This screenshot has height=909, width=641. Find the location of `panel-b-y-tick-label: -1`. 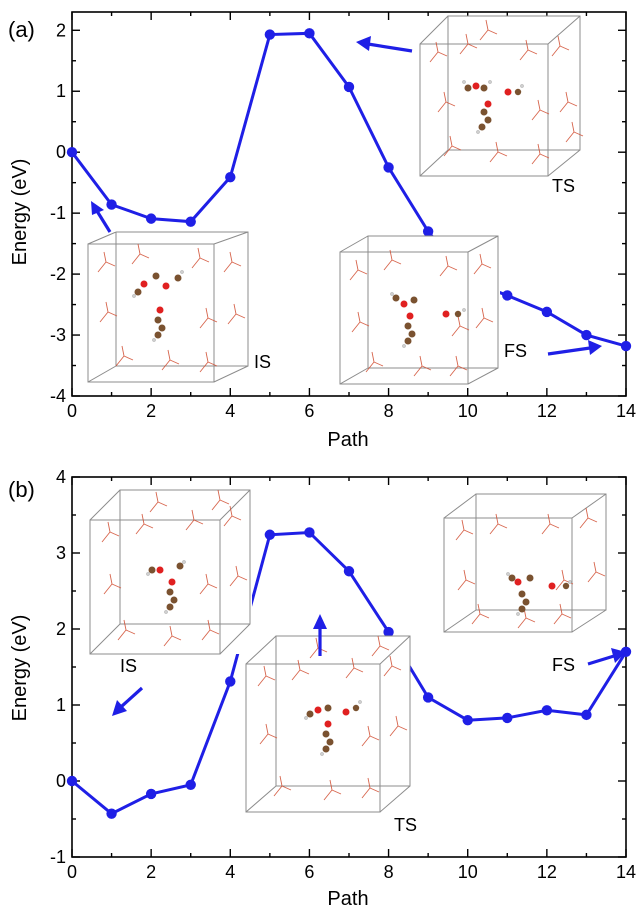

panel-b-y-tick-label: -1 is located at coordinates (58, 857).